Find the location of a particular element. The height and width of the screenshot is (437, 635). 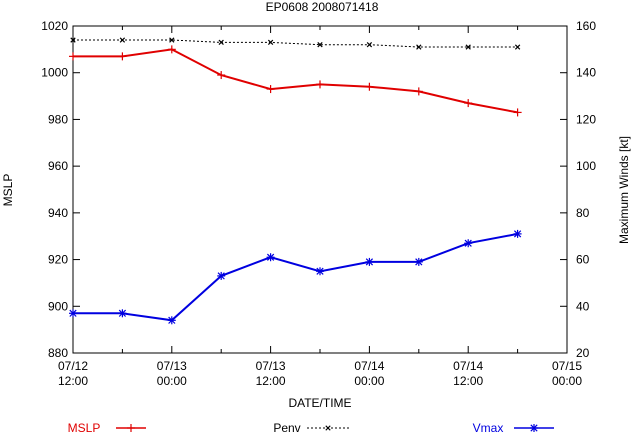

y-right-tick-label: 120 is located at coordinates (586, 119).